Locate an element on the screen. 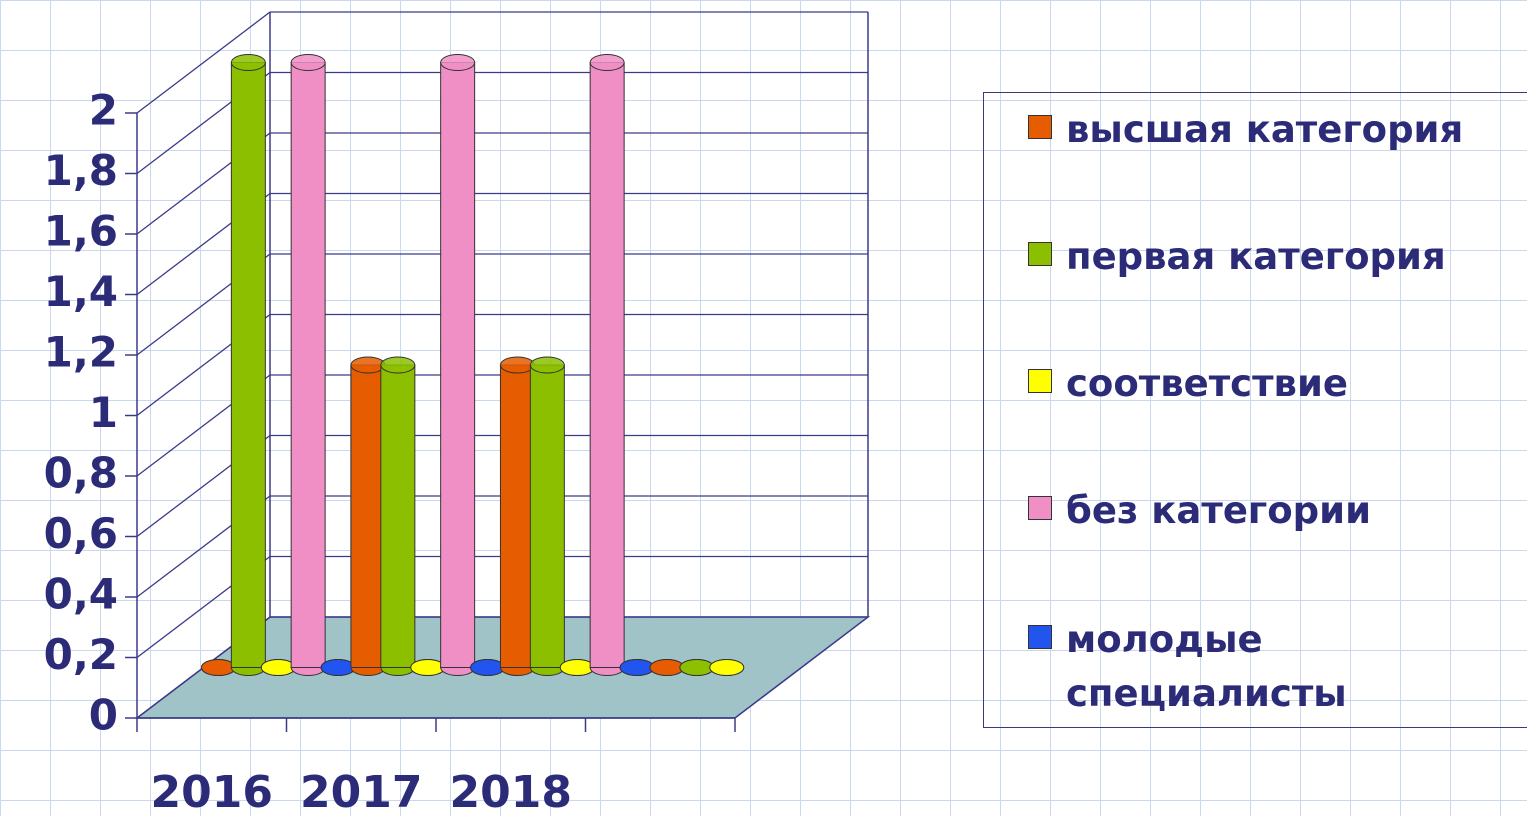 The width and height of the screenshot is (1527, 816). legend-entry: первая категория is located at coordinates (1262, 257).